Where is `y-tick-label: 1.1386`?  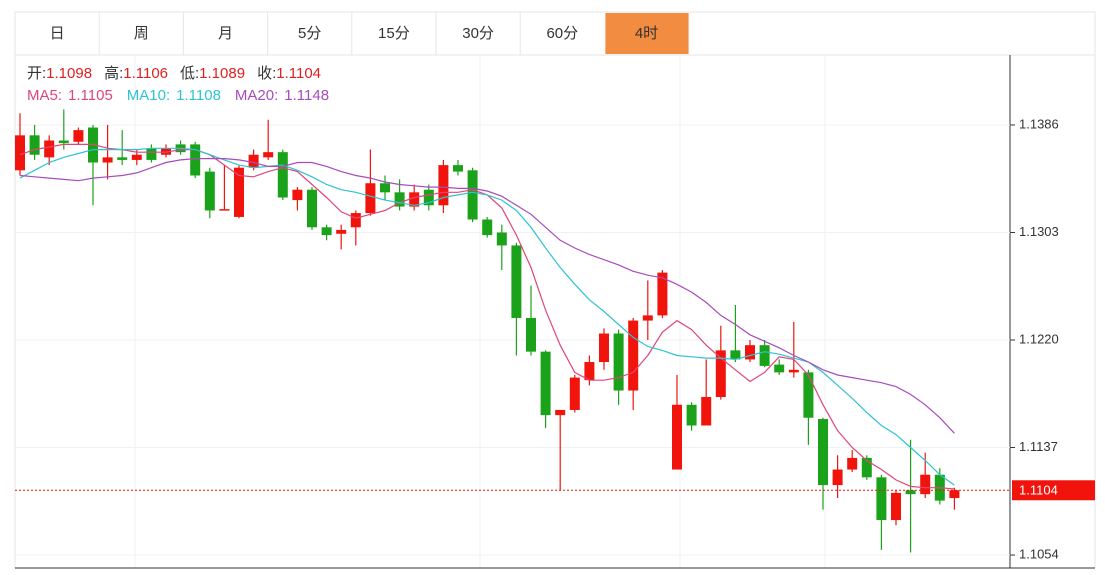 y-tick-label: 1.1386 is located at coordinates (1039, 123).